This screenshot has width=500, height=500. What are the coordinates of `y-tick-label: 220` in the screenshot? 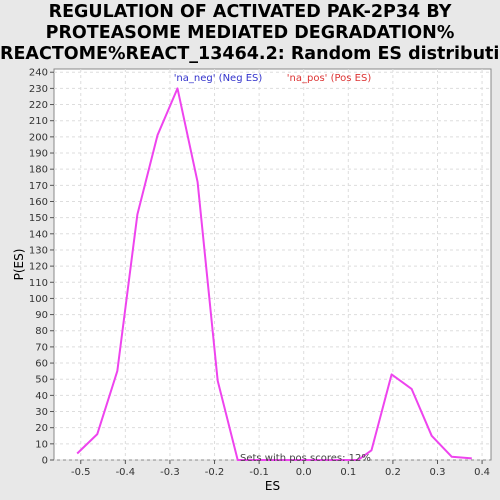 It's located at (38, 105).